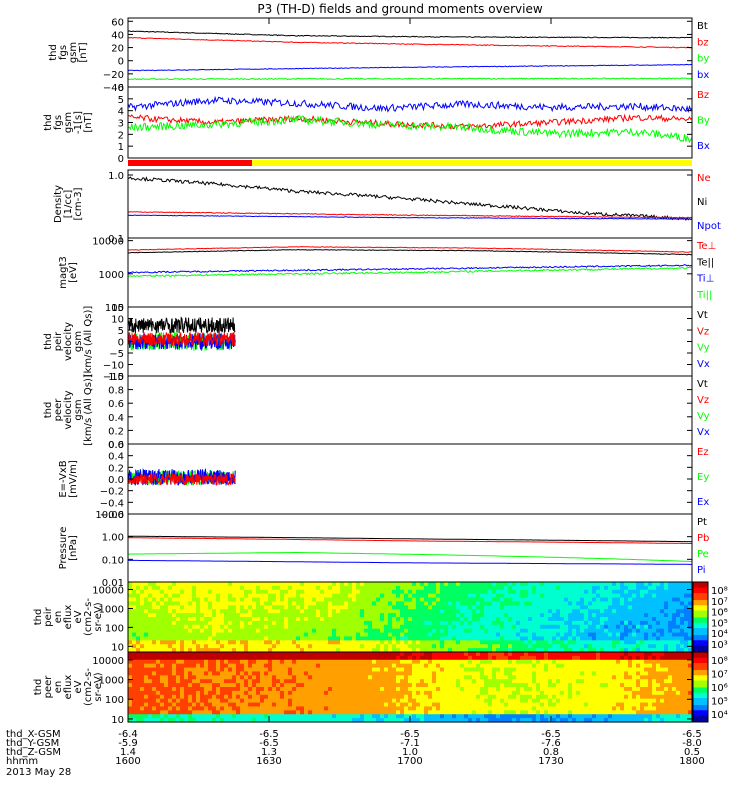 The height and width of the screenshot is (805, 750). What do you see at coordinates (410, 43) in the screenshot?
I see `series-line-bz` at bounding box center [410, 43].